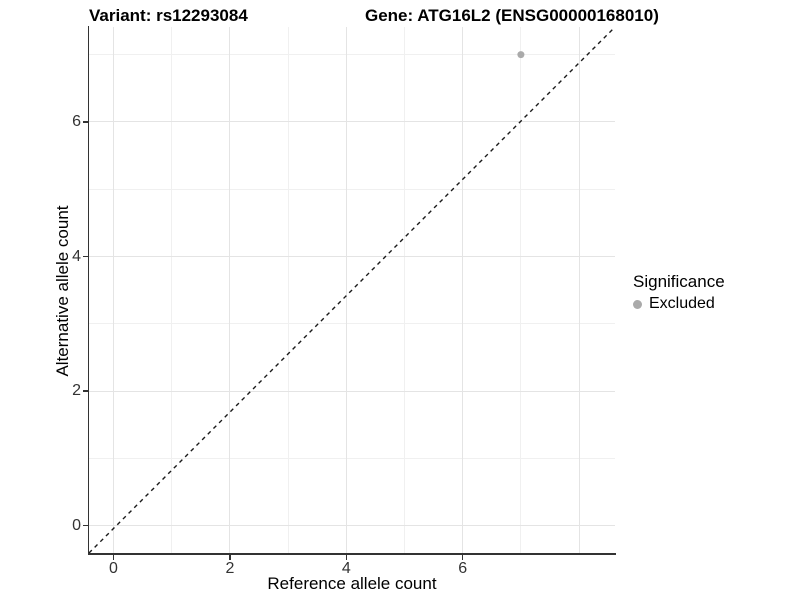 The image size is (800, 600). Describe the element at coordinates (351, 554) in the screenshot. I see `x-axis-line` at that location.